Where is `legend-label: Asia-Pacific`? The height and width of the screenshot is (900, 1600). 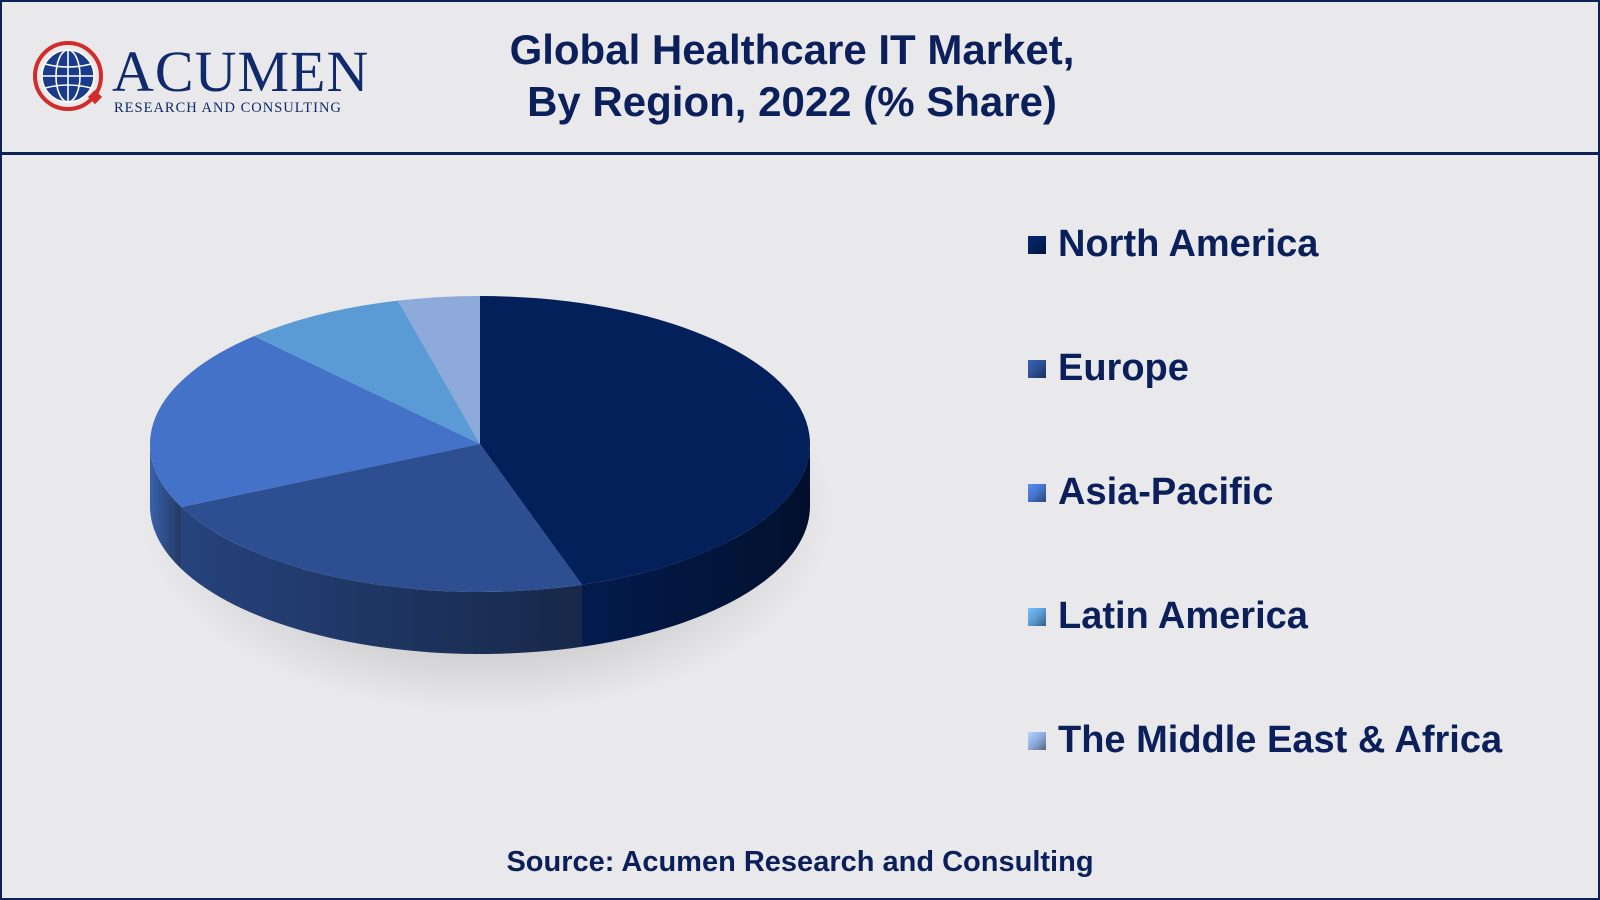 legend-label: Asia-Pacific is located at coordinates (1166, 492).